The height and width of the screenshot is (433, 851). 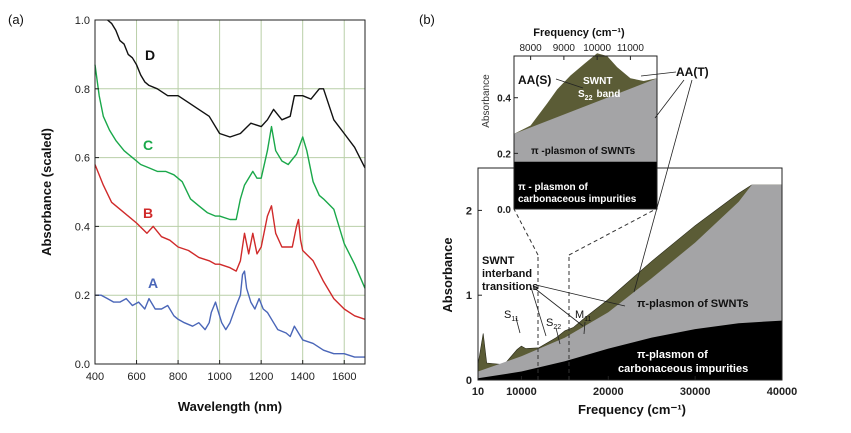 What do you see at coordinates (521, 392) in the screenshot?
I see `panel-b-xtick-label: 10000` at bounding box center [521, 392].